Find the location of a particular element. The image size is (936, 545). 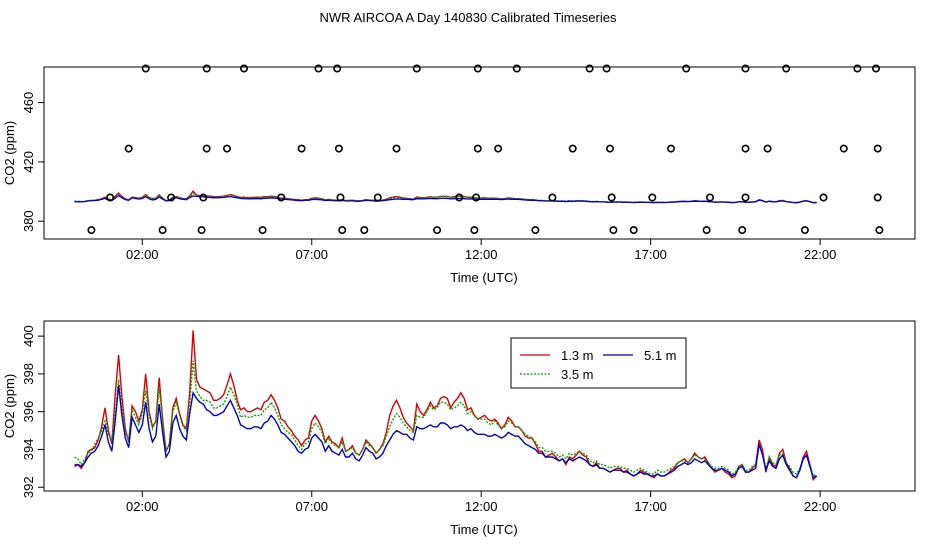

bottom-x-tick-label: 12:00 is located at coordinates (481, 506).